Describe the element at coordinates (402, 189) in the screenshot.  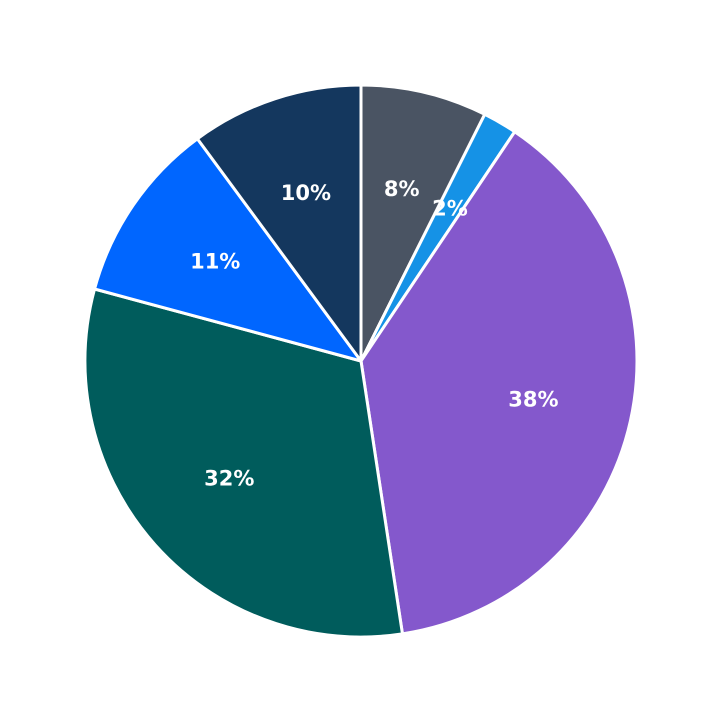
I see `slice-label: 8%` at that location.